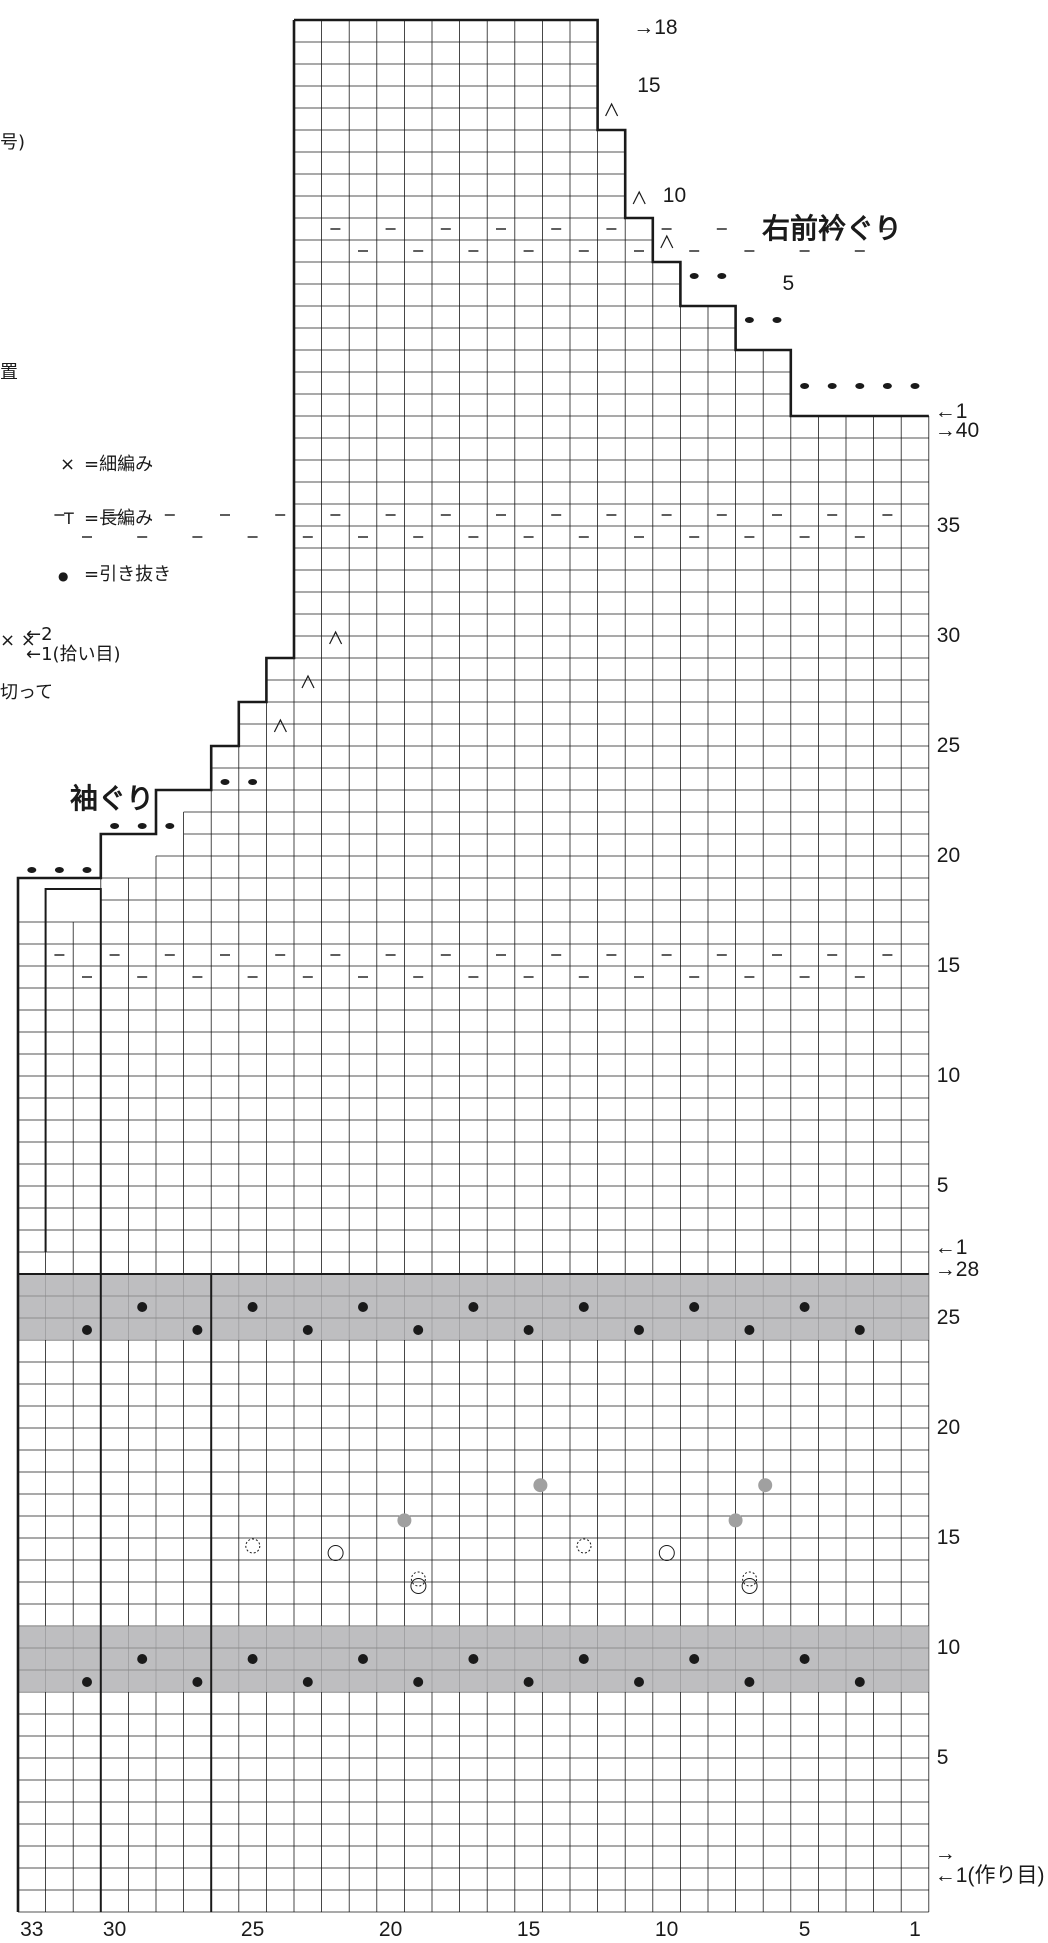 The width and height of the screenshot is (1048, 1943). What do you see at coordinates (68, 518) in the screenshot?
I see `legend-dc-symbol: T` at bounding box center [68, 518].